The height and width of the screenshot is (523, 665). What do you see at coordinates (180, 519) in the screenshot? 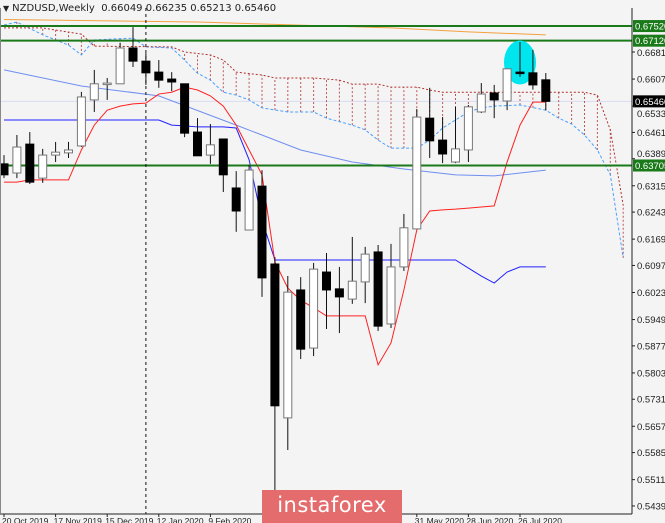
I see `x-tick-label: 12 Jan 2020` at bounding box center [180, 519].